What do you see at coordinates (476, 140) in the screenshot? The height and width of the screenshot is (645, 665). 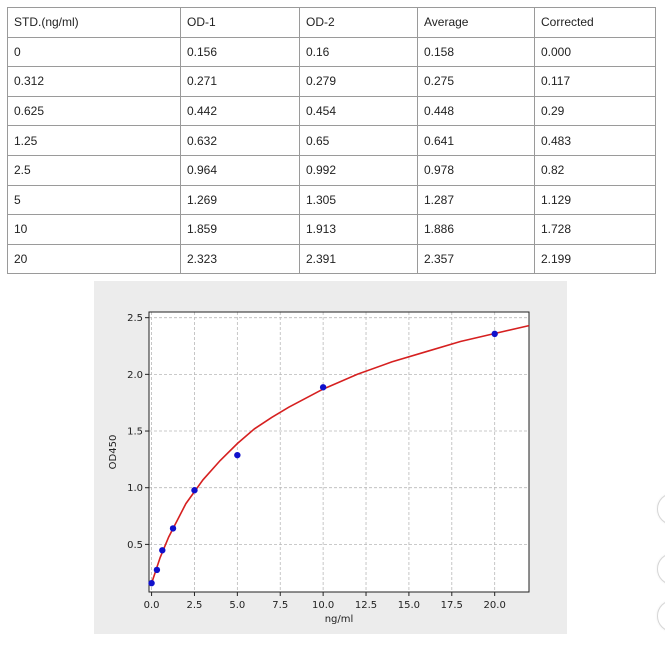 I see `table-cell: 0.641` at bounding box center [476, 140].